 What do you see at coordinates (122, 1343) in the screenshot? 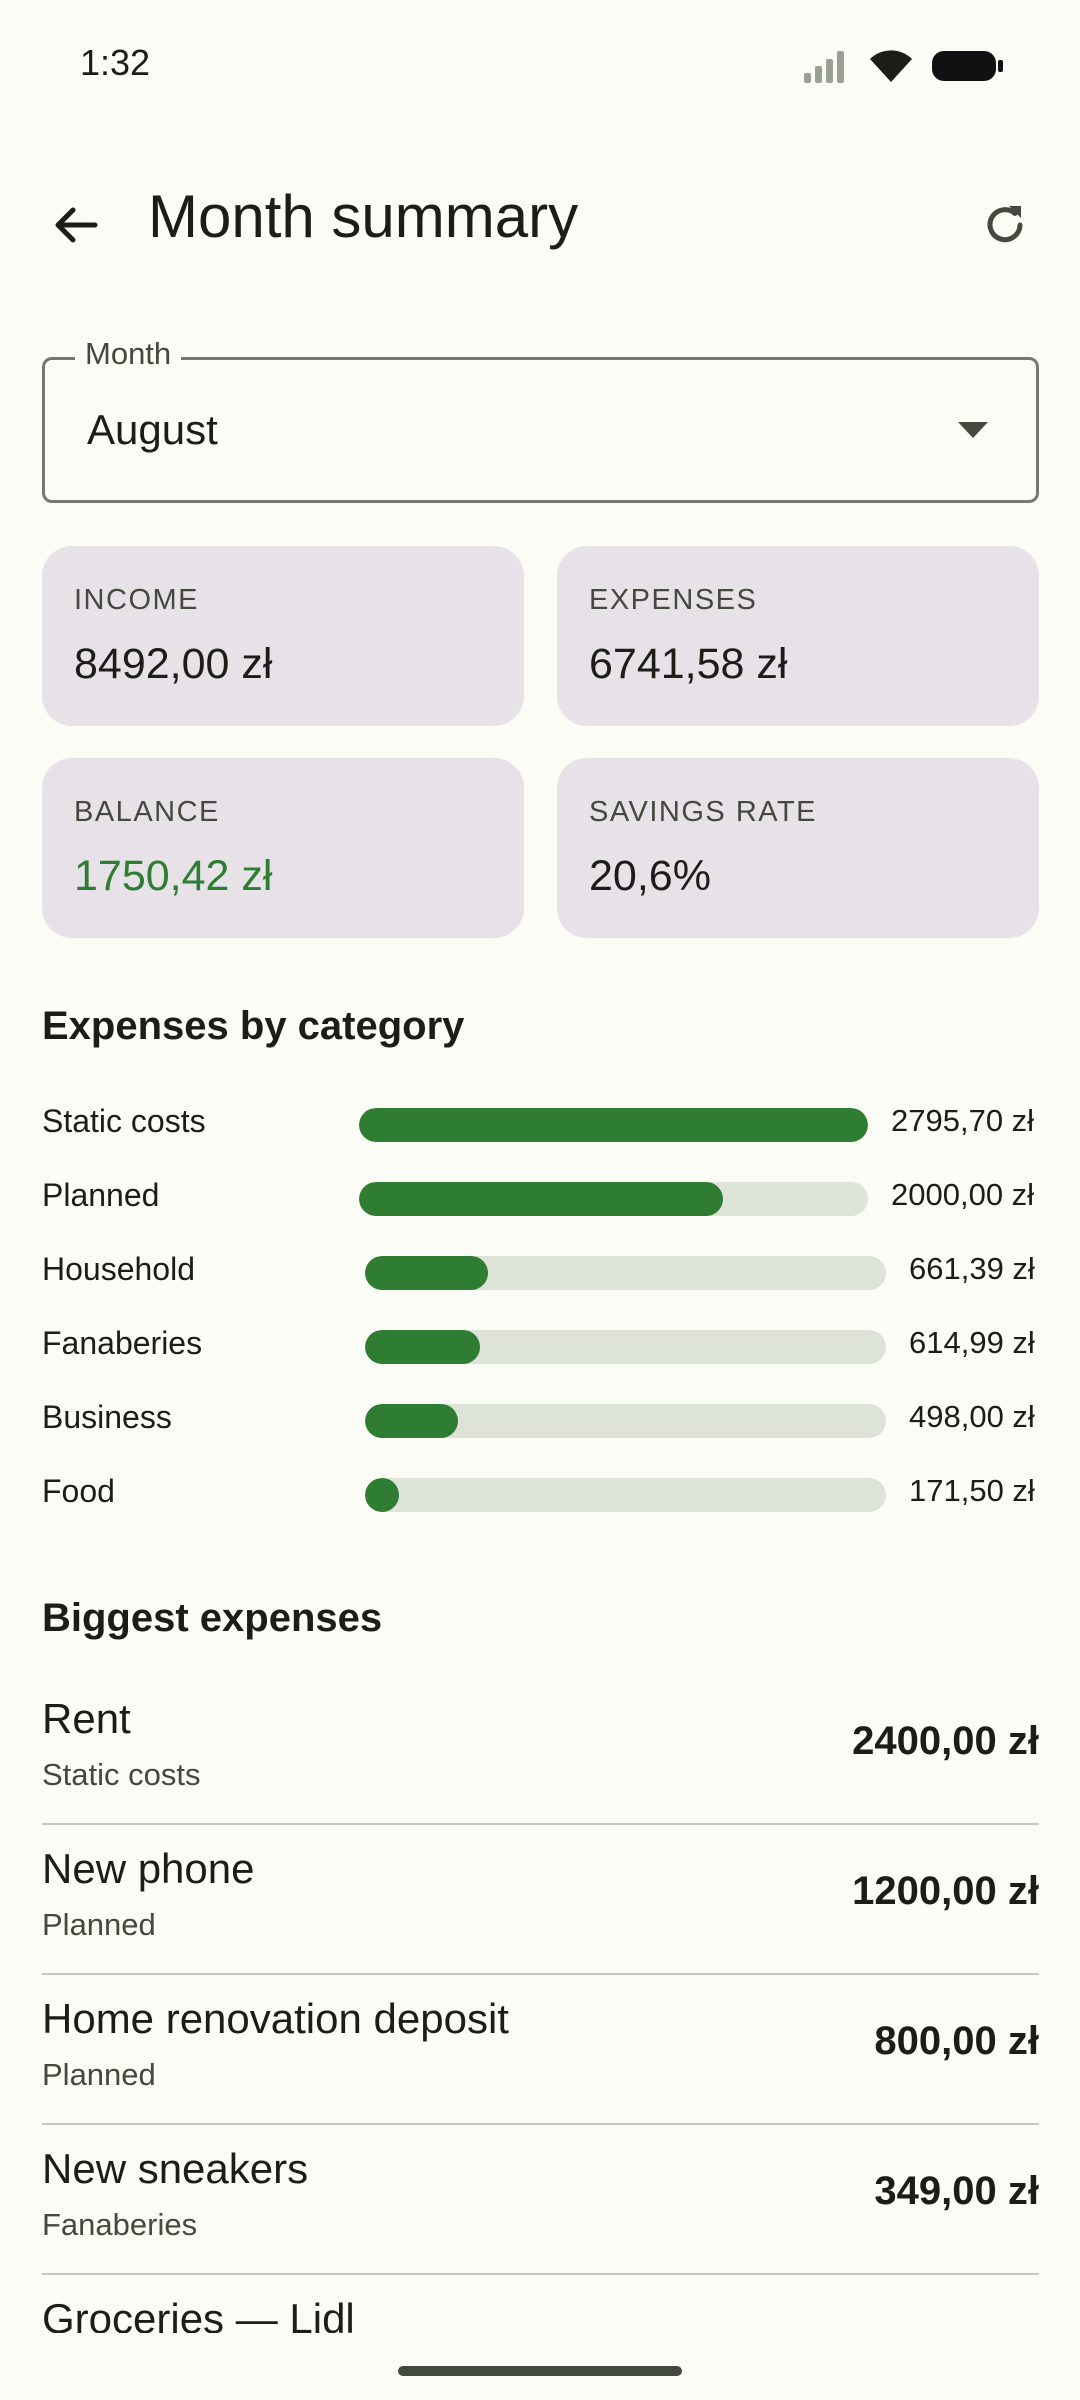
I see `category-name: Fanaberies` at bounding box center [122, 1343].